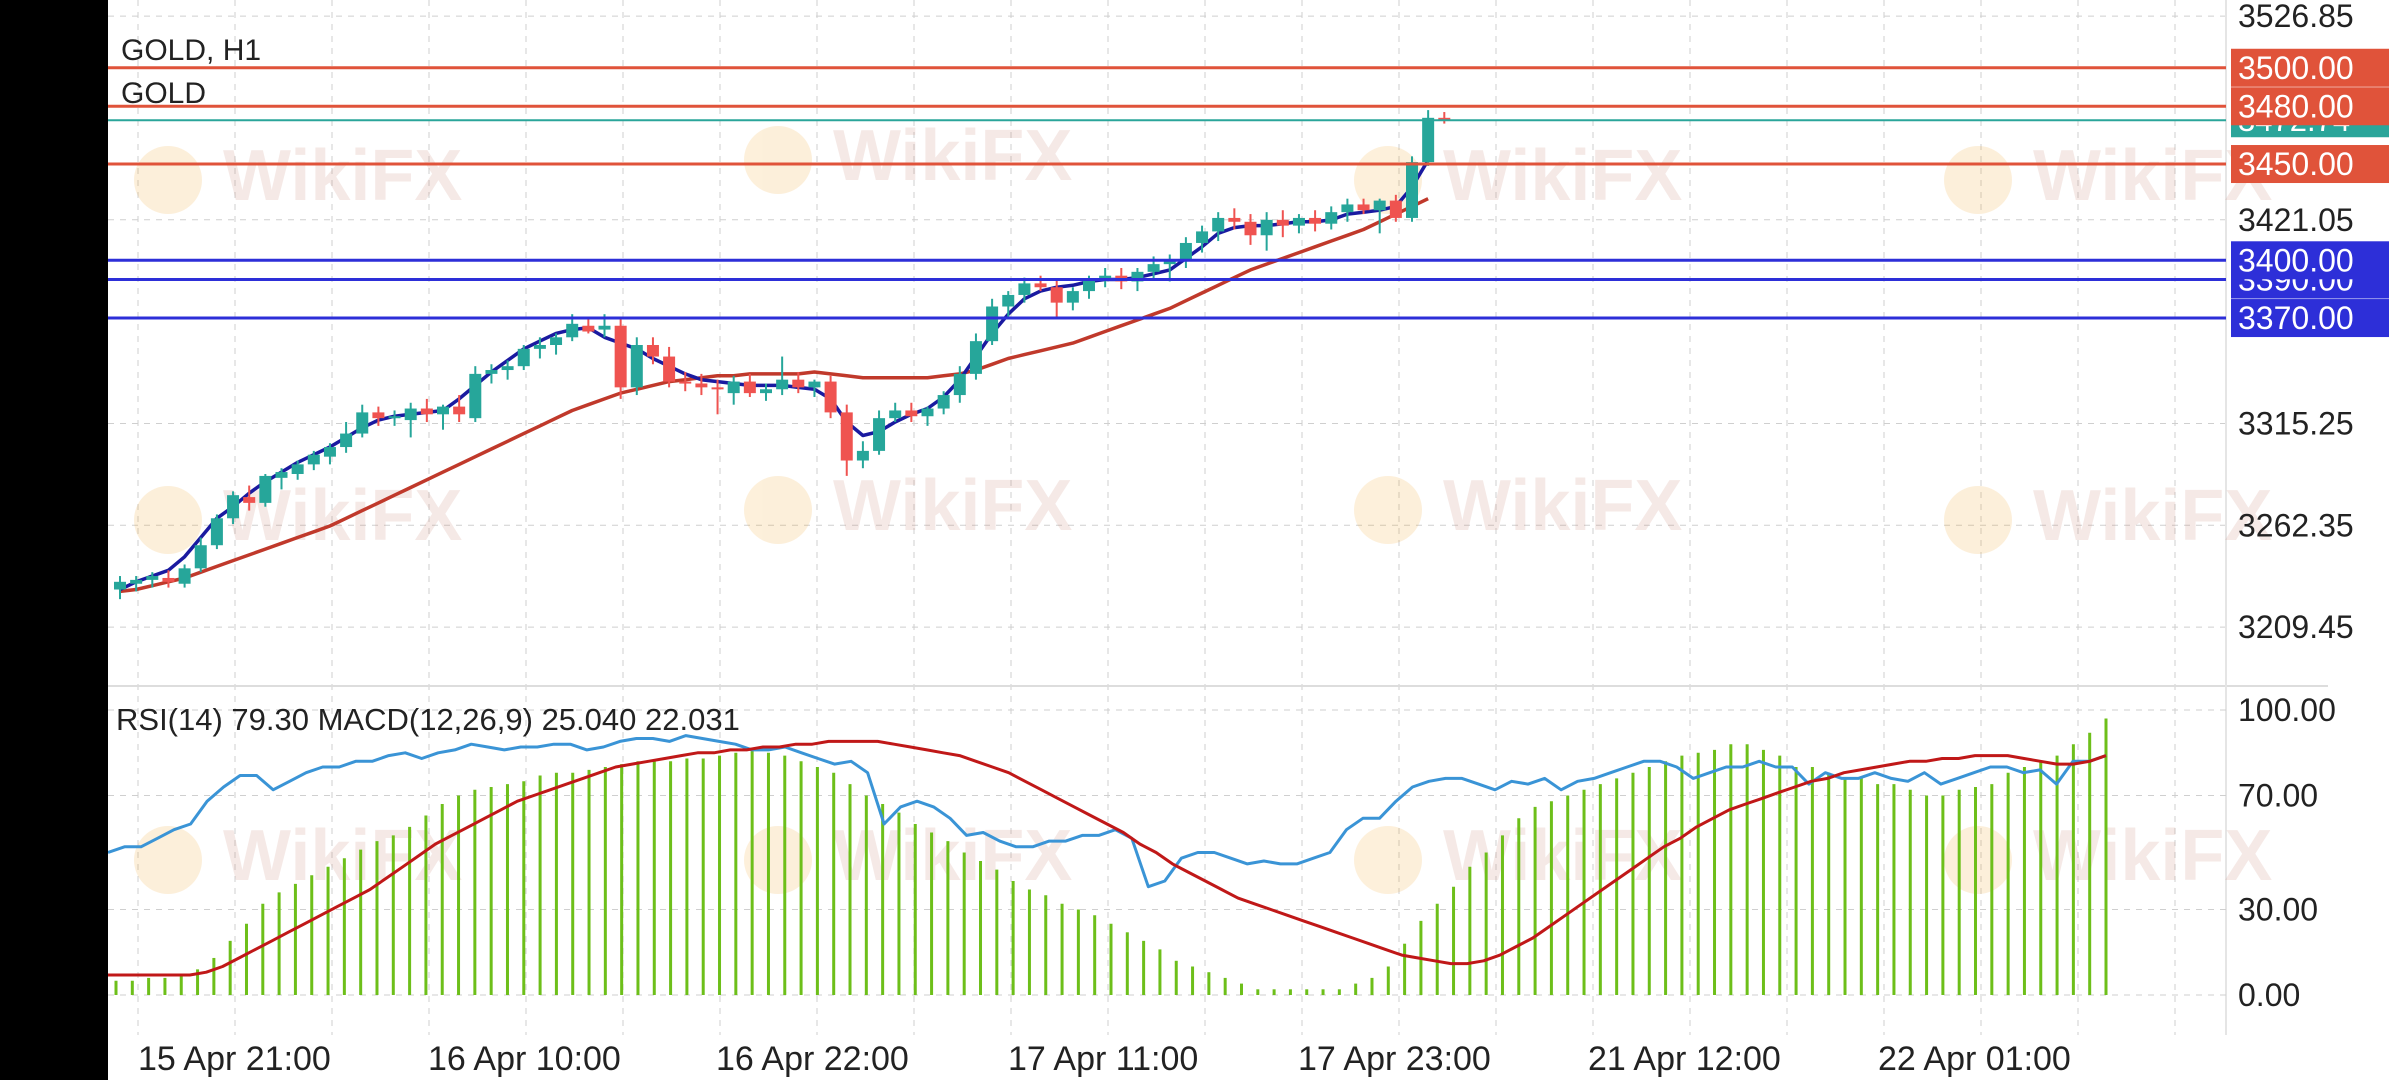 This screenshot has height=1080, width=2400. What do you see at coordinates (812, 1059) in the screenshot?
I see `time-tick-label: 16 Apr 22:00` at bounding box center [812, 1059].